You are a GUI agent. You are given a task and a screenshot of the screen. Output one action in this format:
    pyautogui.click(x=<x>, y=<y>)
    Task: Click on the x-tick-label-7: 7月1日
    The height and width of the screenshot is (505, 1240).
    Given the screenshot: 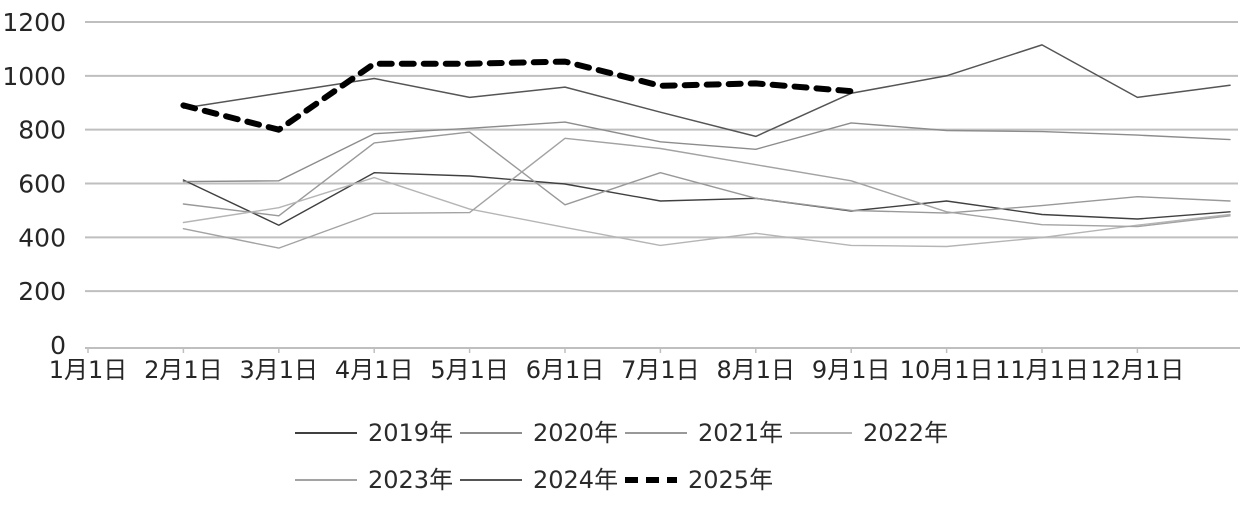 What is the action you would take?
    pyautogui.click(x=660, y=370)
    